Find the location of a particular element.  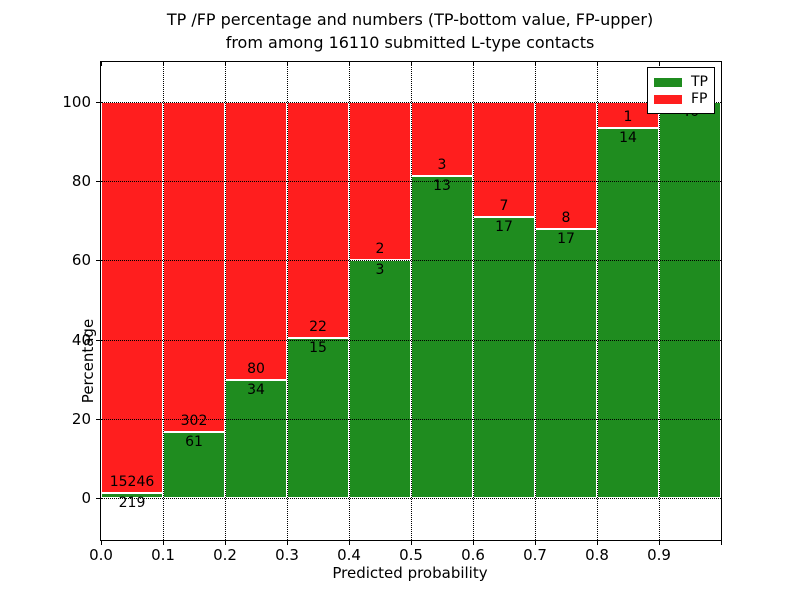

fp-count-label: 7 is located at coordinates (504, 206).